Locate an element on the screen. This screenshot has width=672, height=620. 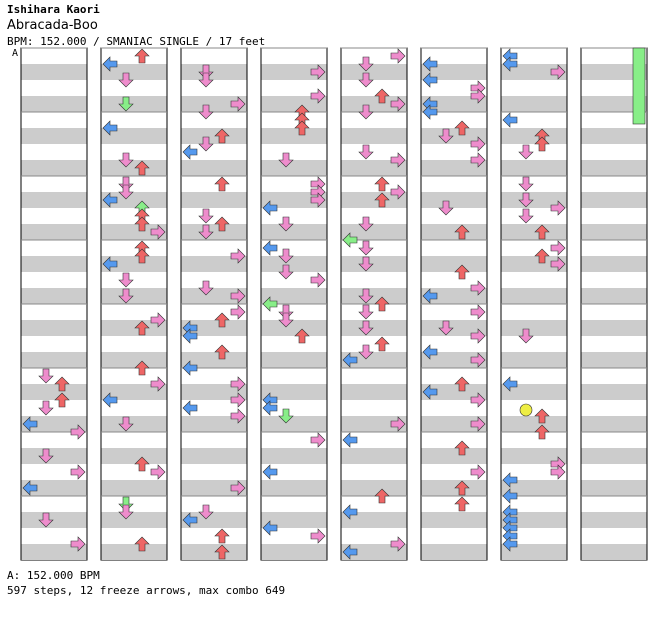
song-artist: Ishihara Kaori is located at coordinates (53, 9).